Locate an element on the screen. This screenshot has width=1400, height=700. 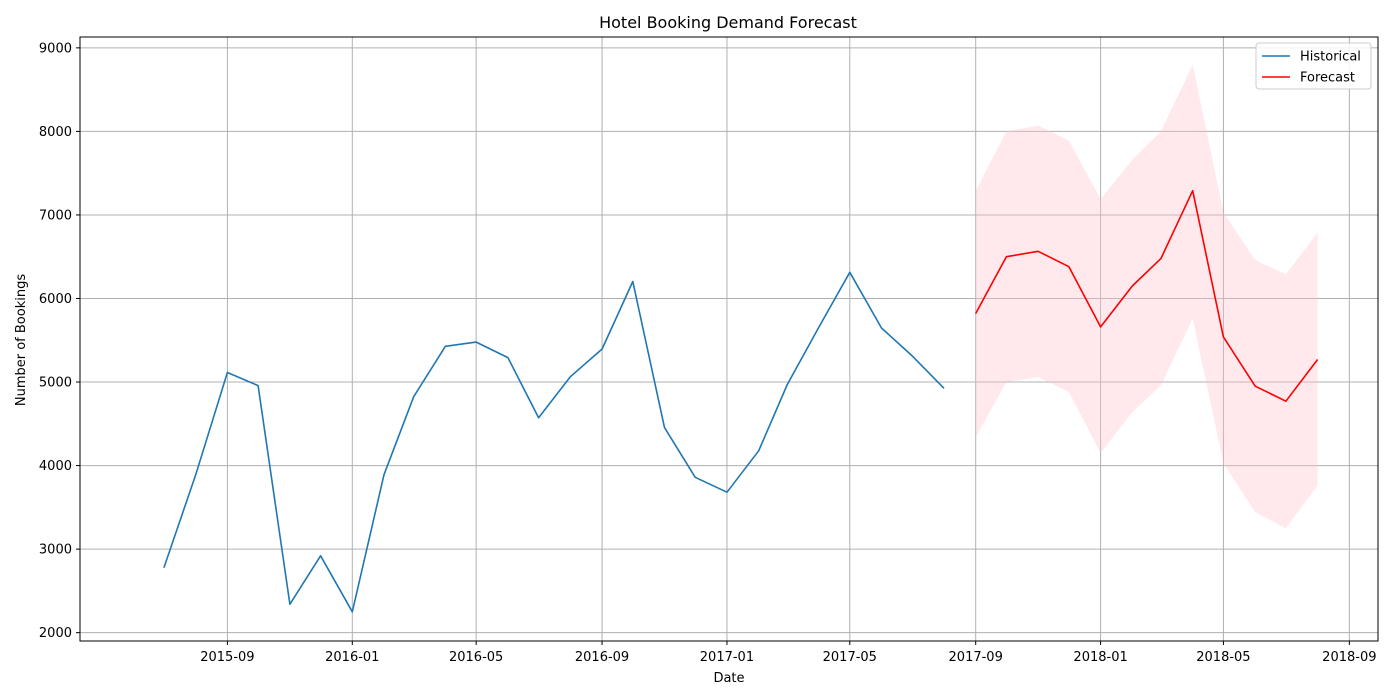
x-tick-label: 2017-09 is located at coordinates (976, 657).